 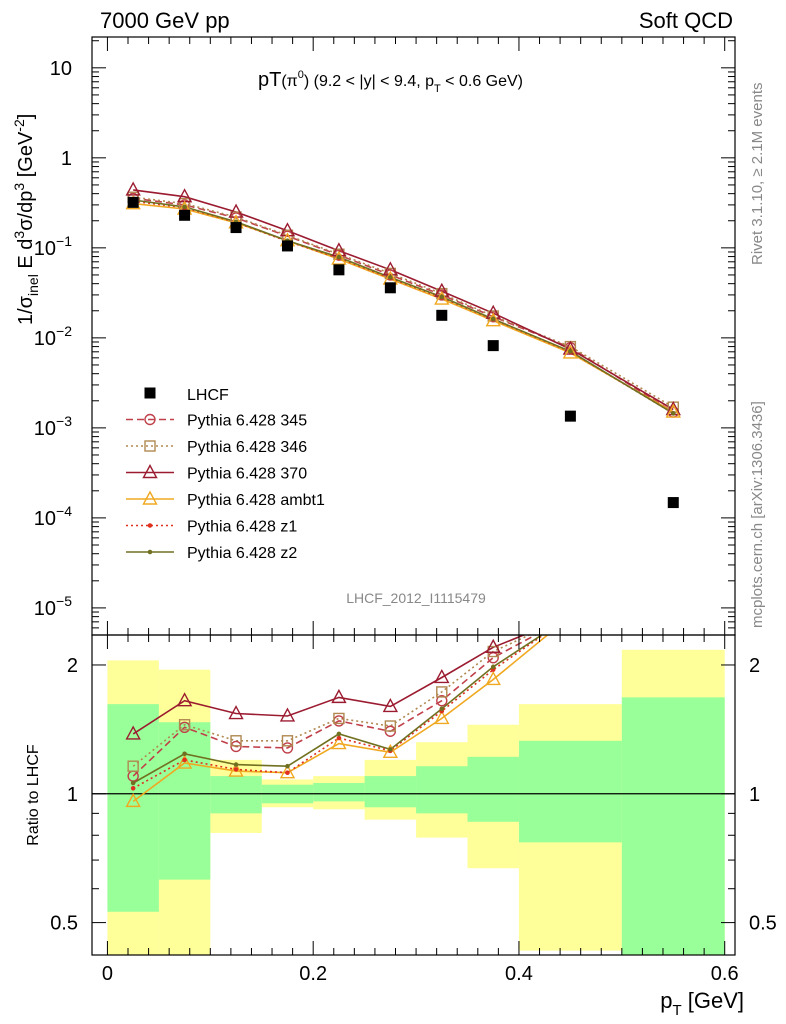 I want to click on title-range-sub: T, so click(x=437, y=89).